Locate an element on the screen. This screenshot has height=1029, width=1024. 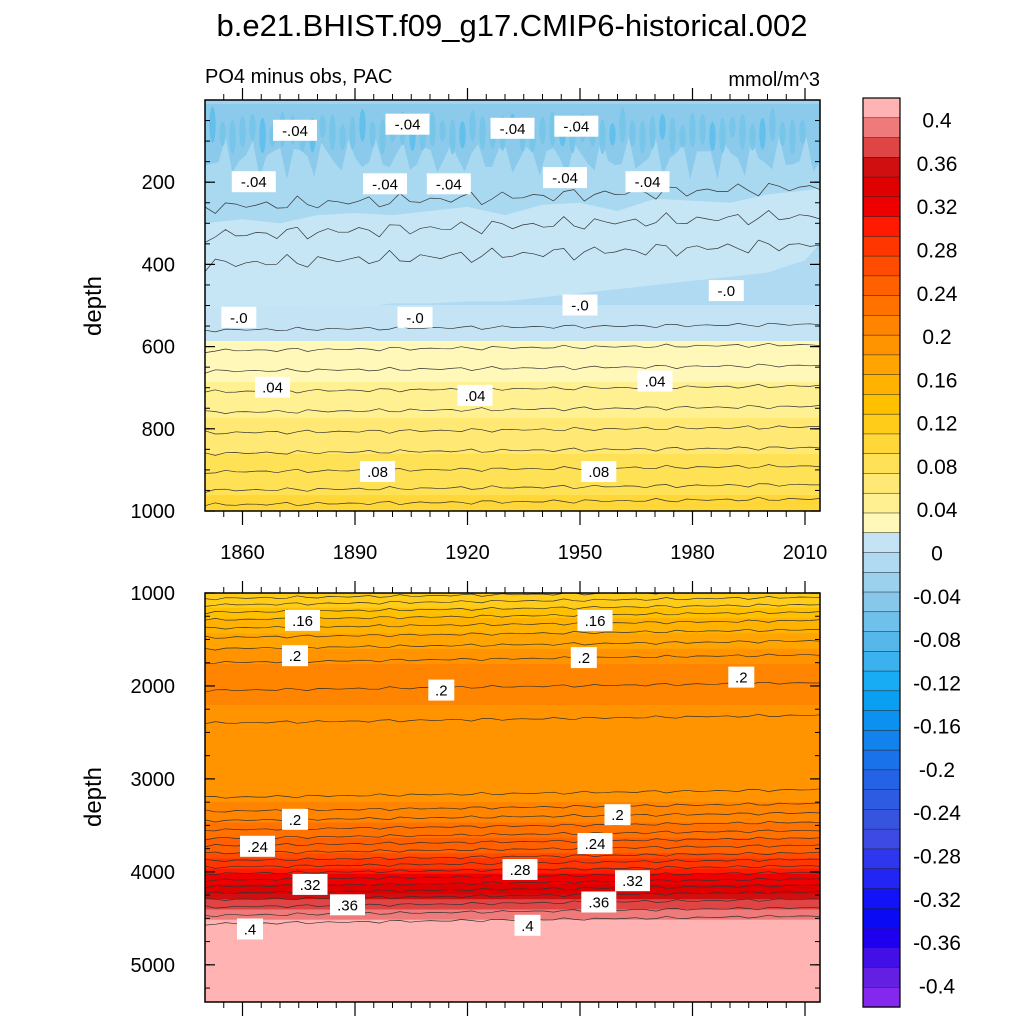
surface-strip is located at coordinates (512, 102).